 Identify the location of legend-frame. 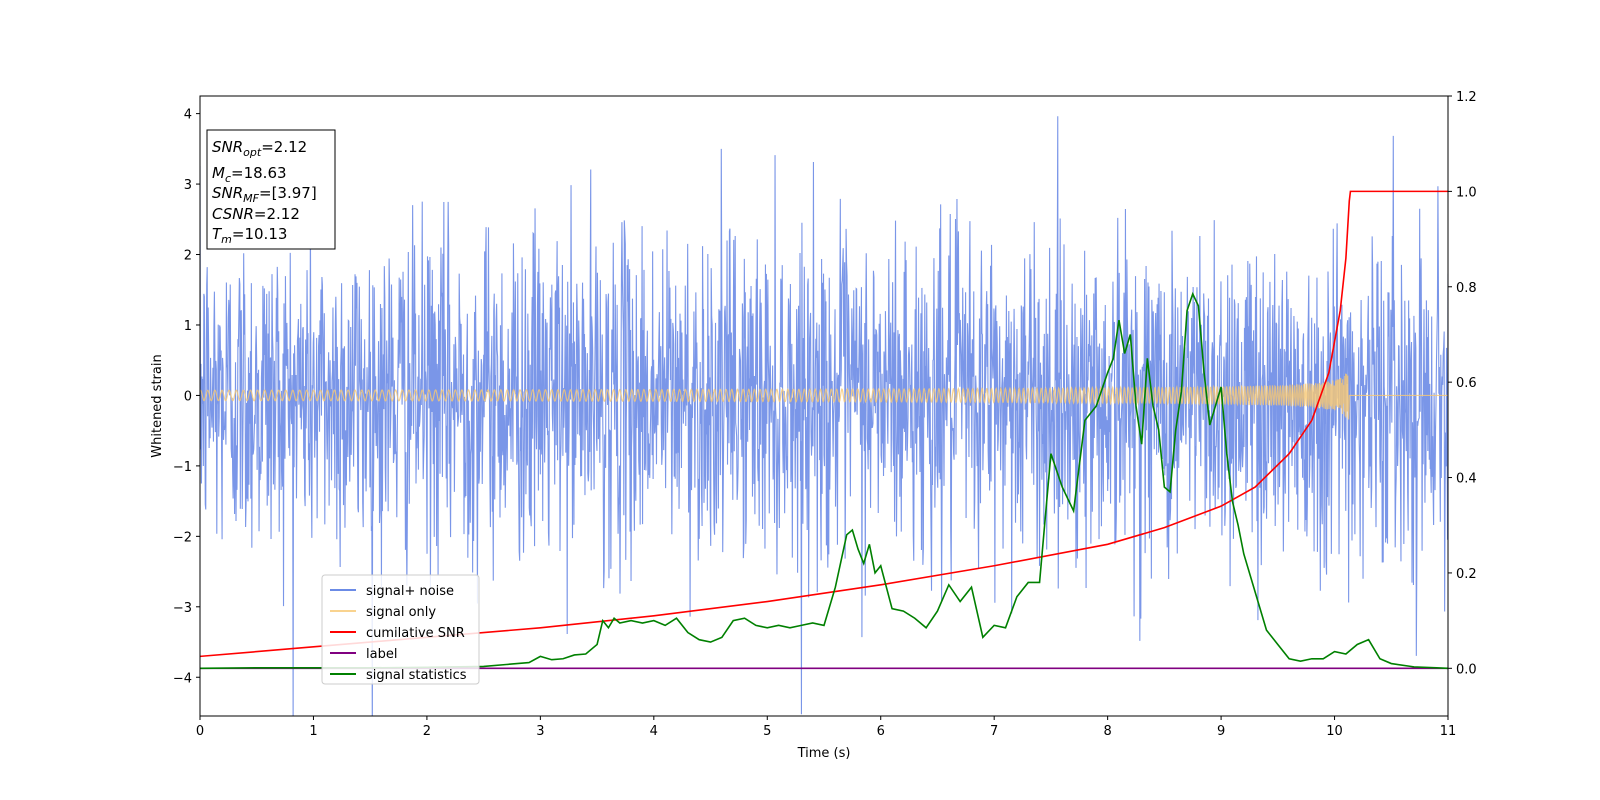
(400, 629).